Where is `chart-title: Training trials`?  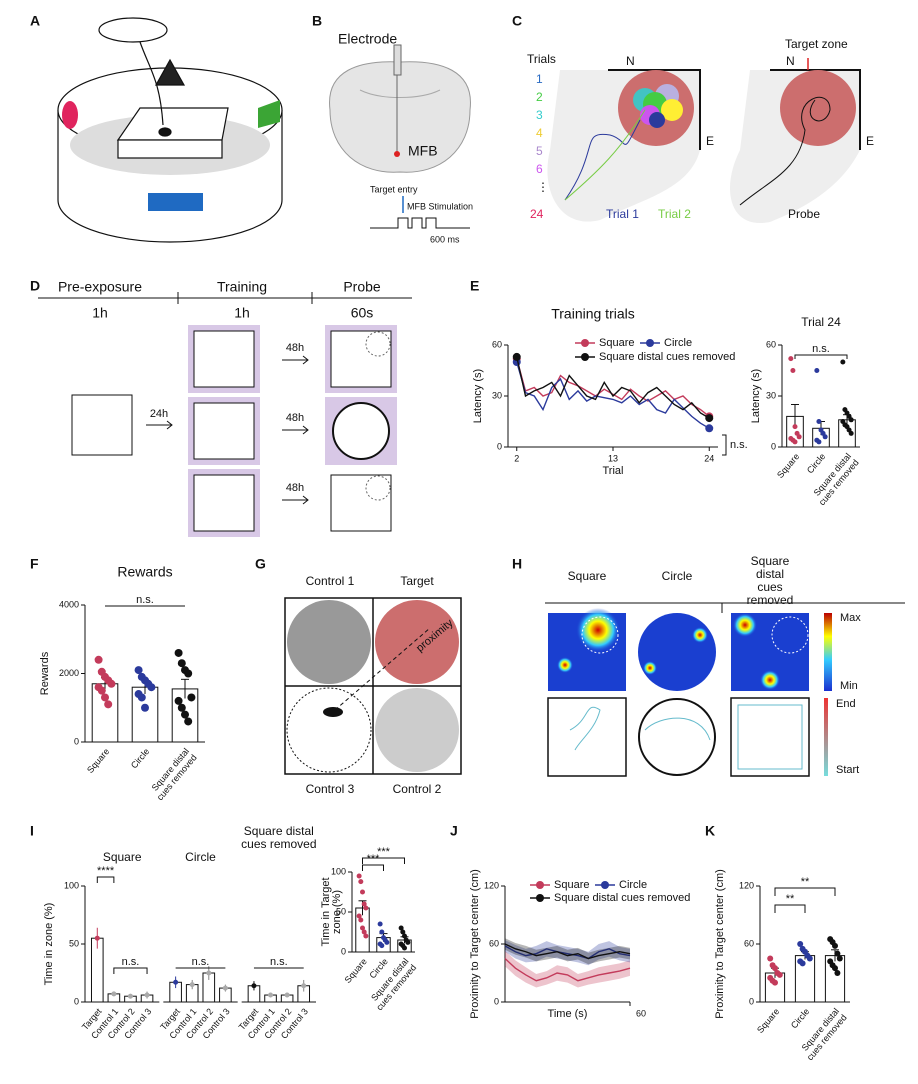
chart-title: Training trials is located at coordinates (593, 314).